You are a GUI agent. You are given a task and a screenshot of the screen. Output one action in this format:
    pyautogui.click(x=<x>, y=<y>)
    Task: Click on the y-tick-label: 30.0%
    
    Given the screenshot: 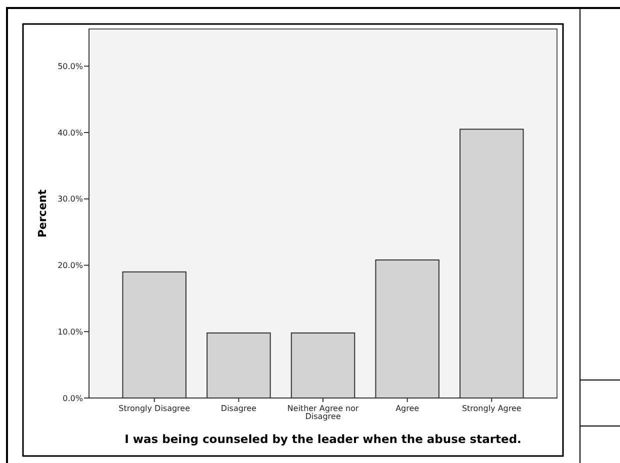 What is the action you would take?
    pyautogui.click(x=71, y=199)
    